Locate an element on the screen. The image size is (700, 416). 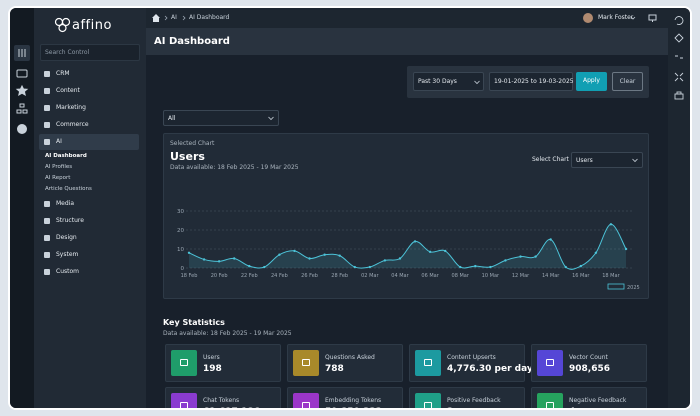
stat-label: Positive Feedback is located at coordinates (474, 400).